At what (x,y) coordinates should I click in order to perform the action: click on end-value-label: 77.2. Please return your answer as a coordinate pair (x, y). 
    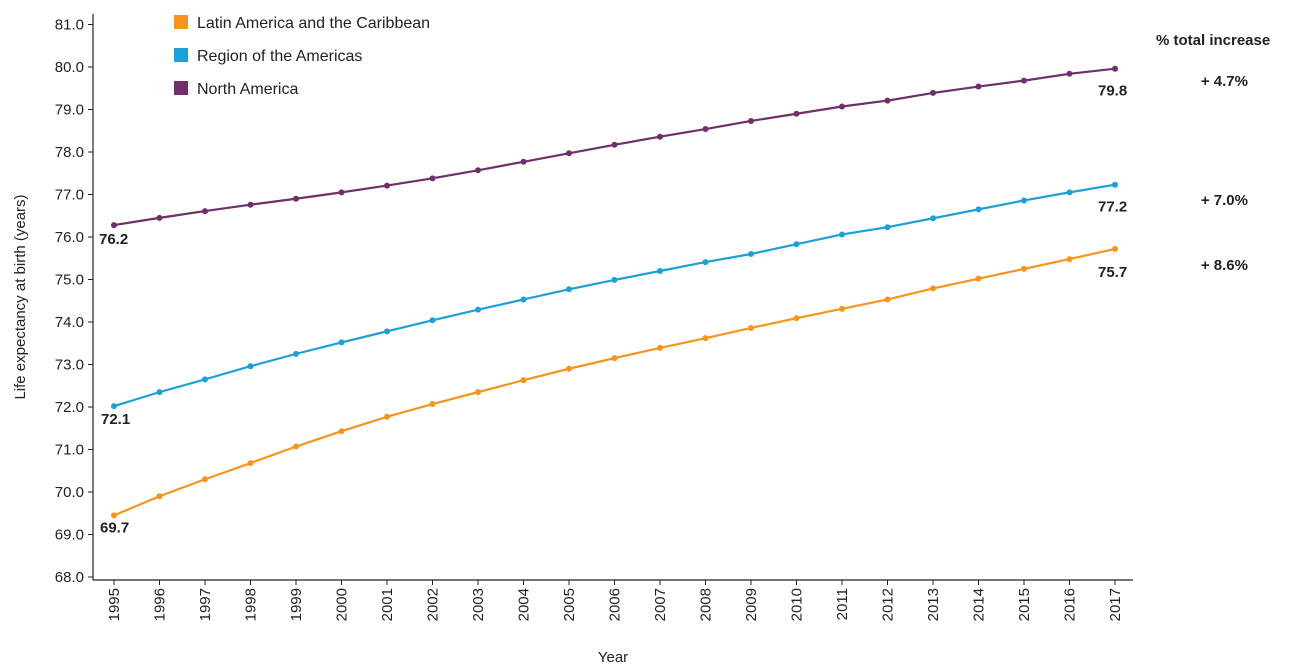
    Looking at the image, I should click on (1112, 207).